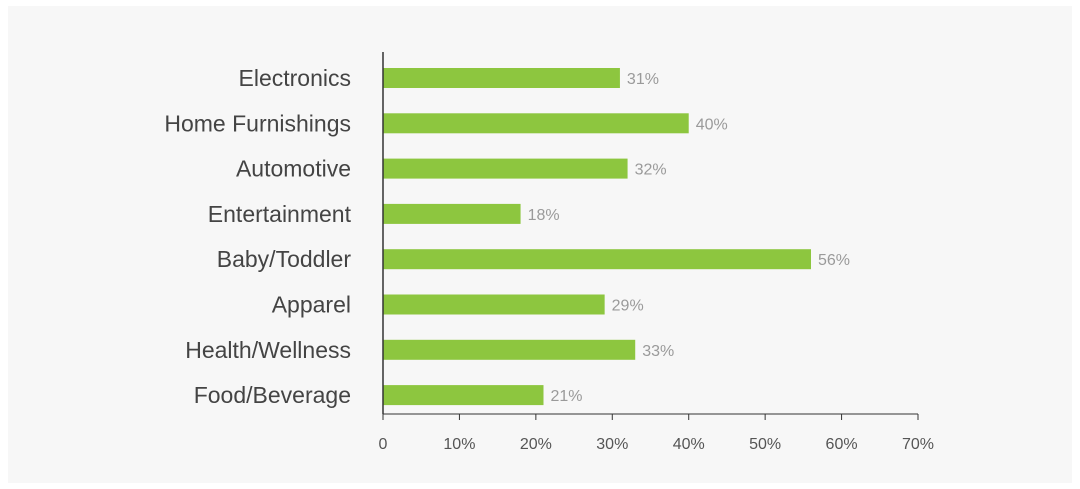 This screenshot has height=489, width=1080. What do you see at coordinates (501, 78) in the screenshot?
I see `bar-electronics` at bounding box center [501, 78].